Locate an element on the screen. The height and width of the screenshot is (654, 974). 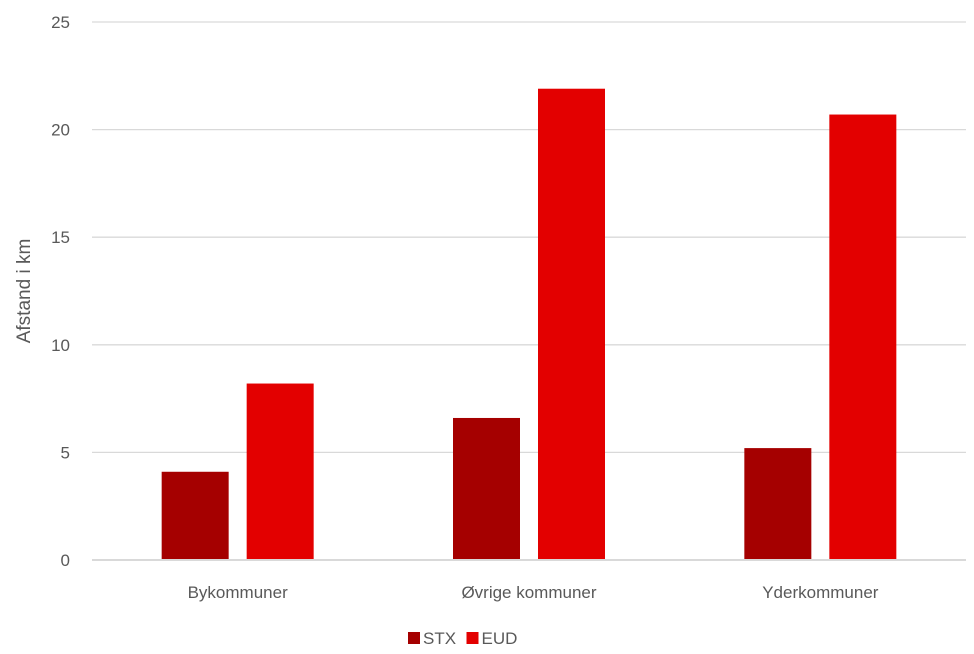
x-axis-categories: Bykommuner Øvrige kommuner Yderkommuner is located at coordinates (533, 592).